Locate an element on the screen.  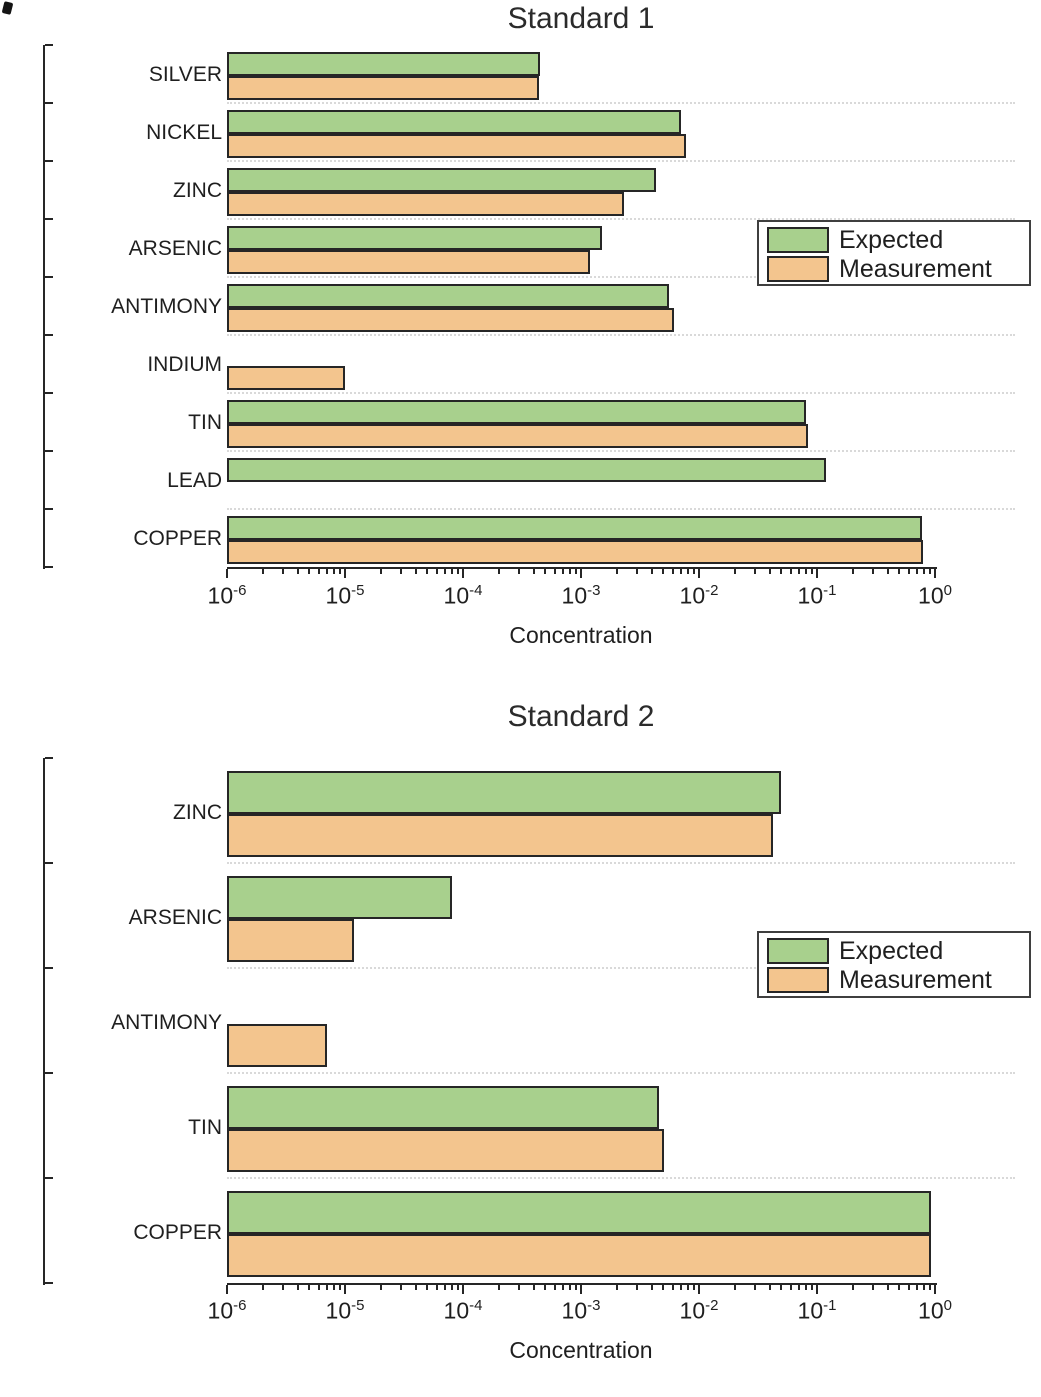
bar-measurement-copper is located at coordinates (575, 552).